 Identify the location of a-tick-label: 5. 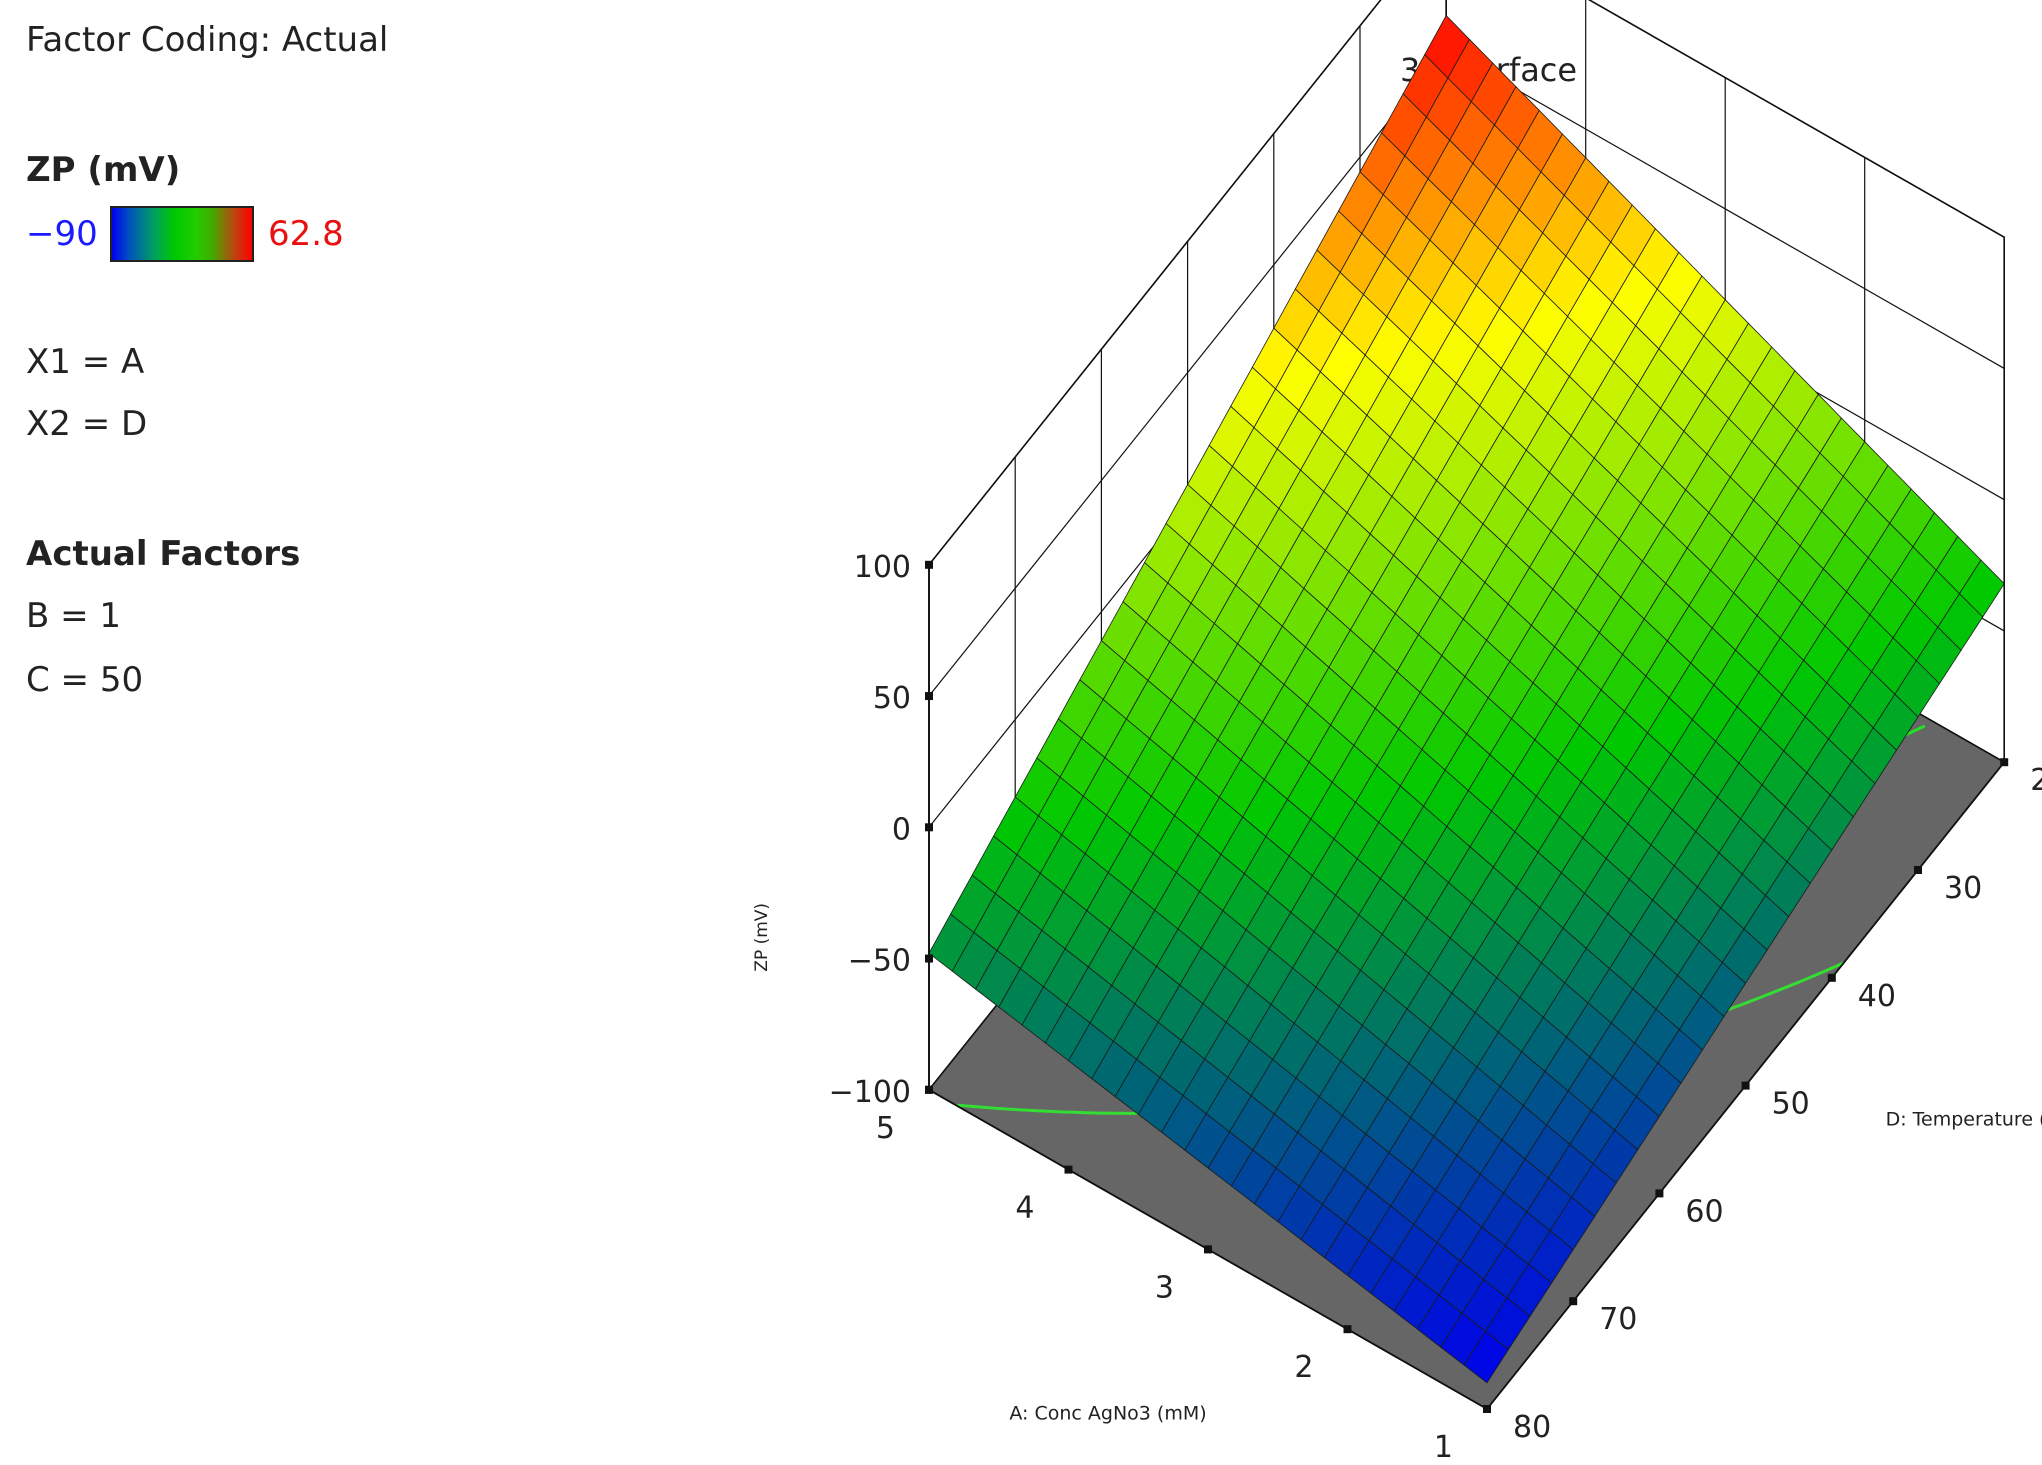
(885, 1128).